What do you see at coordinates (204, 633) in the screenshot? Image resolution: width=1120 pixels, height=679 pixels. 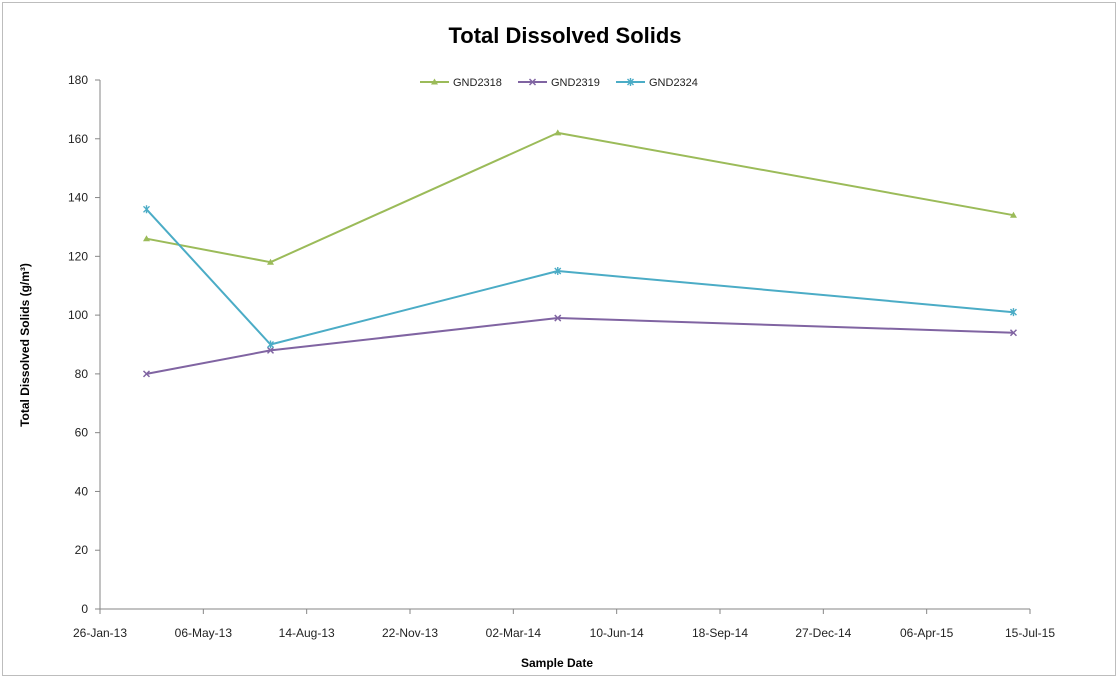 I see `x-tick-label: 06-May-13` at bounding box center [204, 633].